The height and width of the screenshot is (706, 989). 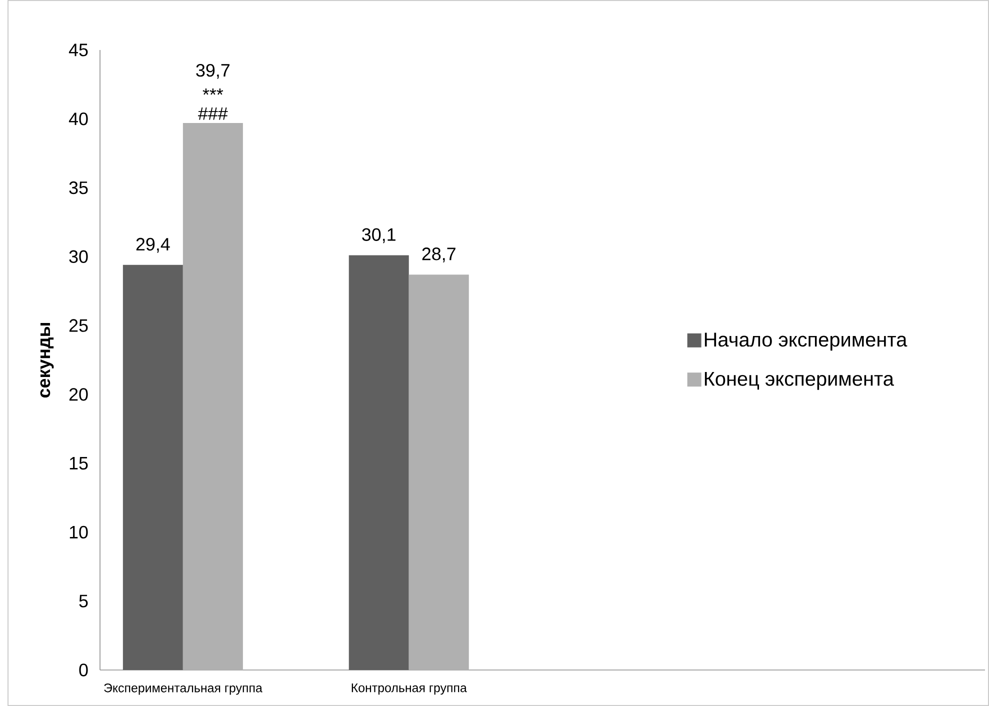 What do you see at coordinates (806, 341) in the screenshot?
I see `legend-label: Начало эксперимента` at bounding box center [806, 341].